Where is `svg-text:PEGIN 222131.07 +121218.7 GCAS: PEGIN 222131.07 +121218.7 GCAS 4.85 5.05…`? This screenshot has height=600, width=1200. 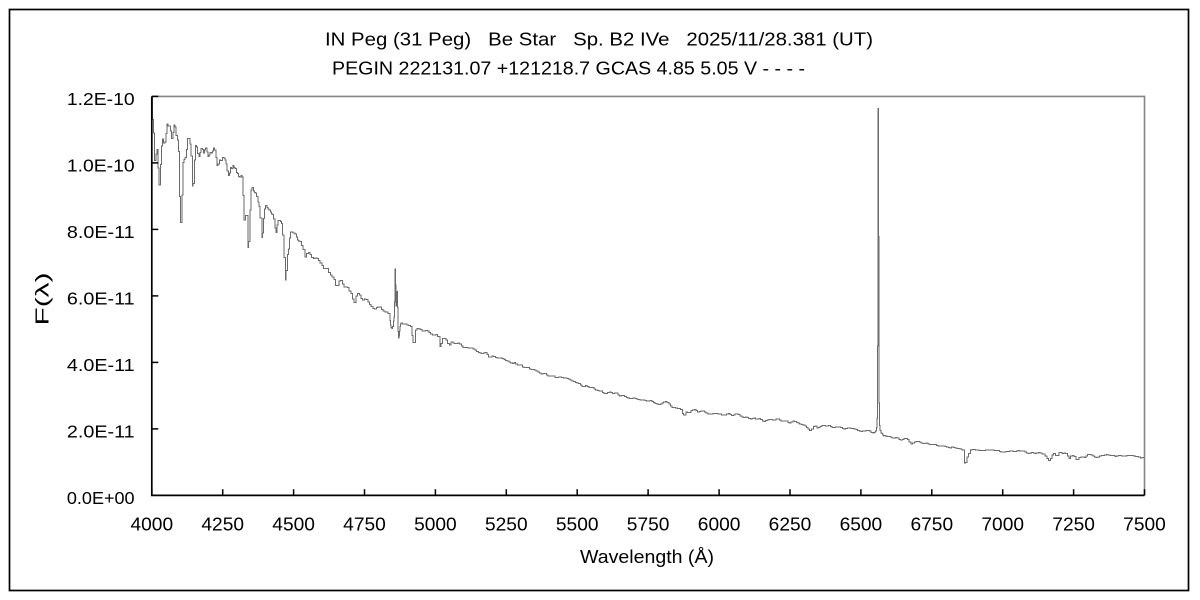 svg-text:PEGIN 222131.07 +121218.7 GCAS: PEGIN 222131.07 +121218.7 GCAS 4.85 5.05… is located at coordinates (568, 69).